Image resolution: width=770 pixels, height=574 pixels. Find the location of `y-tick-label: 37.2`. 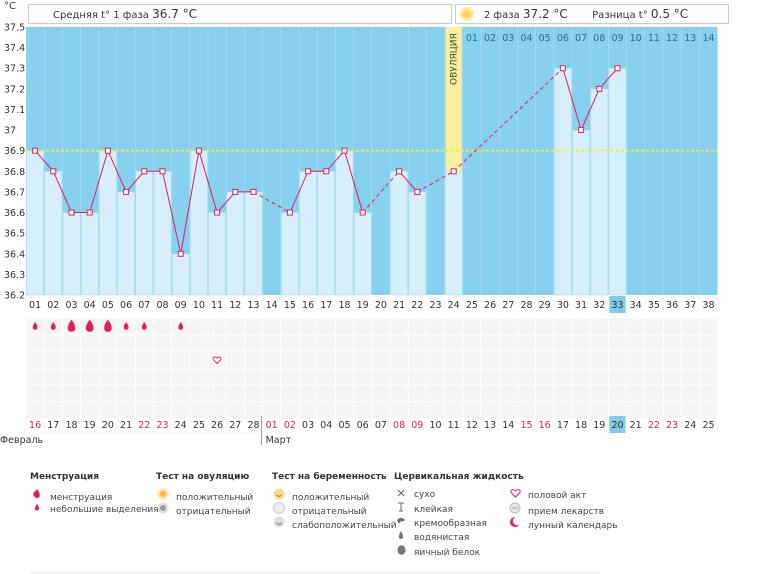

y-tick-label: 37.2 is located at coordinates (14, 89).